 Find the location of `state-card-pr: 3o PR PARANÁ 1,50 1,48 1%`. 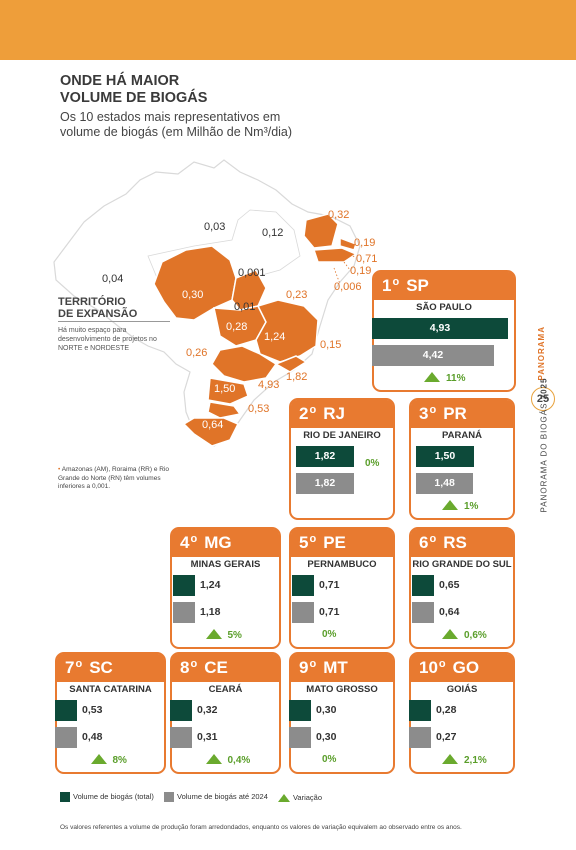

state-card-pr: 3o PR PARANÁ 1,50 1,48 1% is located at coordinates (462, 459).